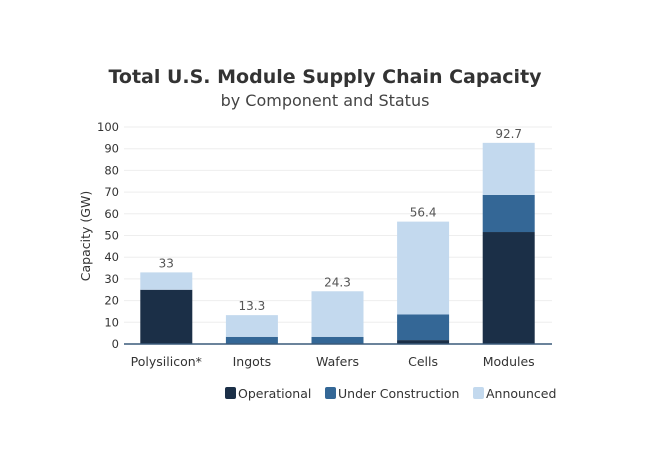  What do you see at coordinates (423, 327) in the screenshot?
I see `bar-cells-under-construction` at bounding box center [423, 327].